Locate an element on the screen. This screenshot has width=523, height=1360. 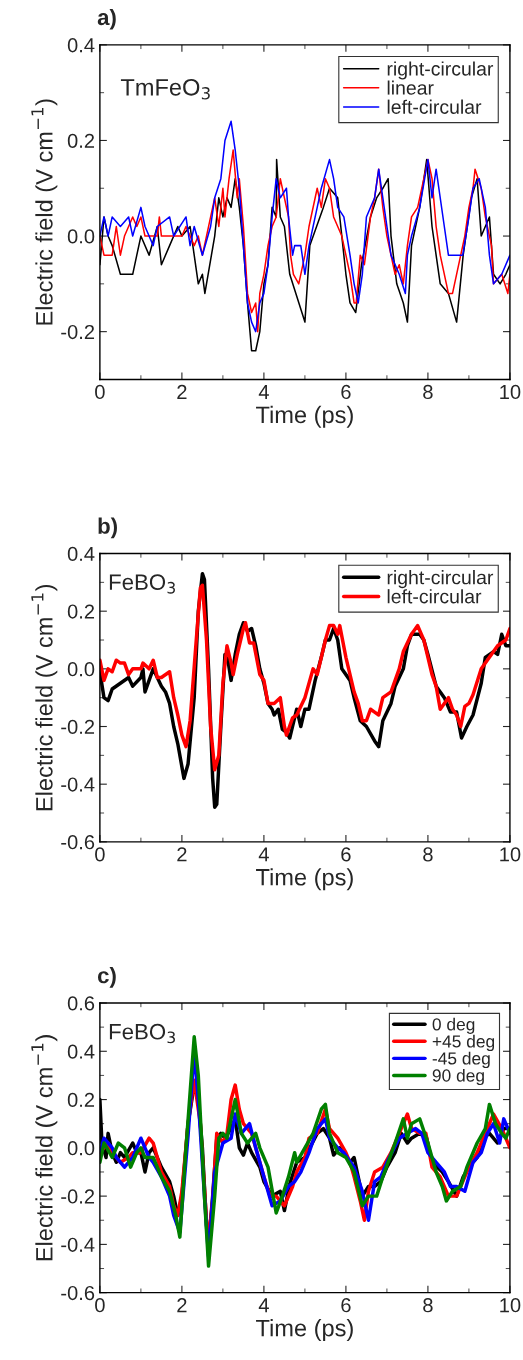
legend-label: linear is located at coordinates (410, 87).